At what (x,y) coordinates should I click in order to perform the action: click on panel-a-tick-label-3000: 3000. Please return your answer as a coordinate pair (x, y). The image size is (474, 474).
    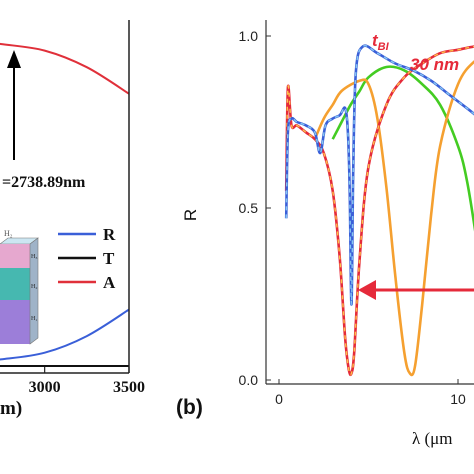
    Looking at the image, I should click on (45, 387).